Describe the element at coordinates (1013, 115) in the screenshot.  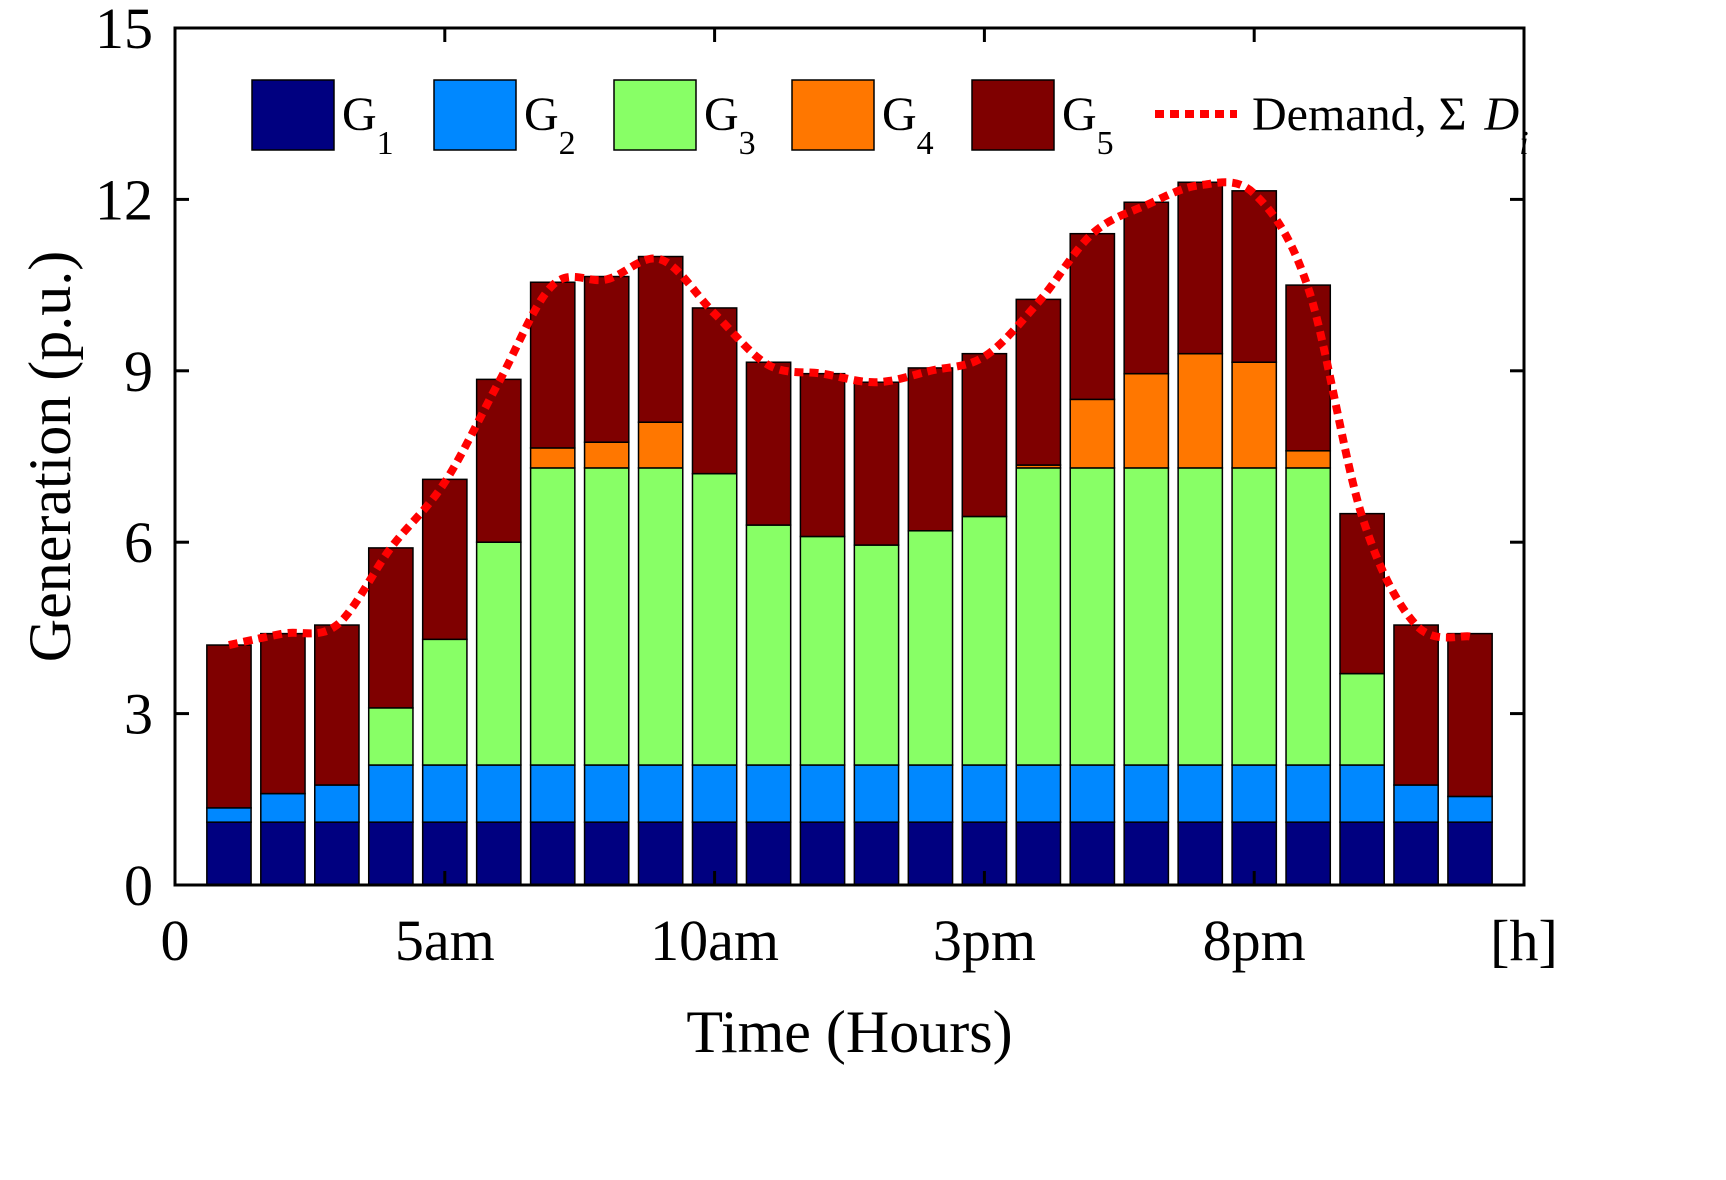
I see `legend-swatch-g5` at that location.